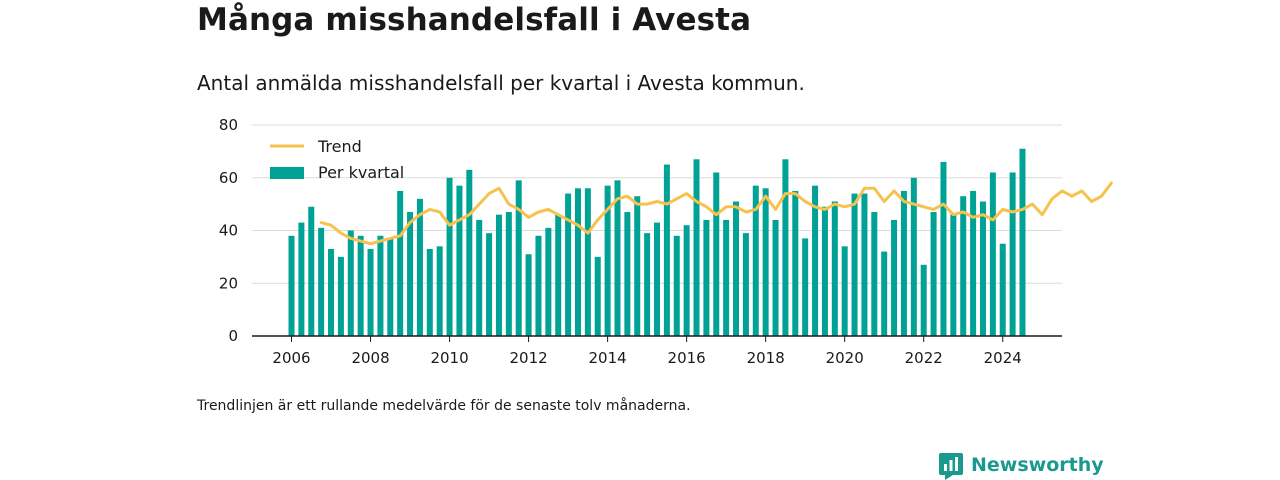  Describe the element at coordinates (687, 358) in the screenshot. I see `x-tick-label: 2016` at that location.